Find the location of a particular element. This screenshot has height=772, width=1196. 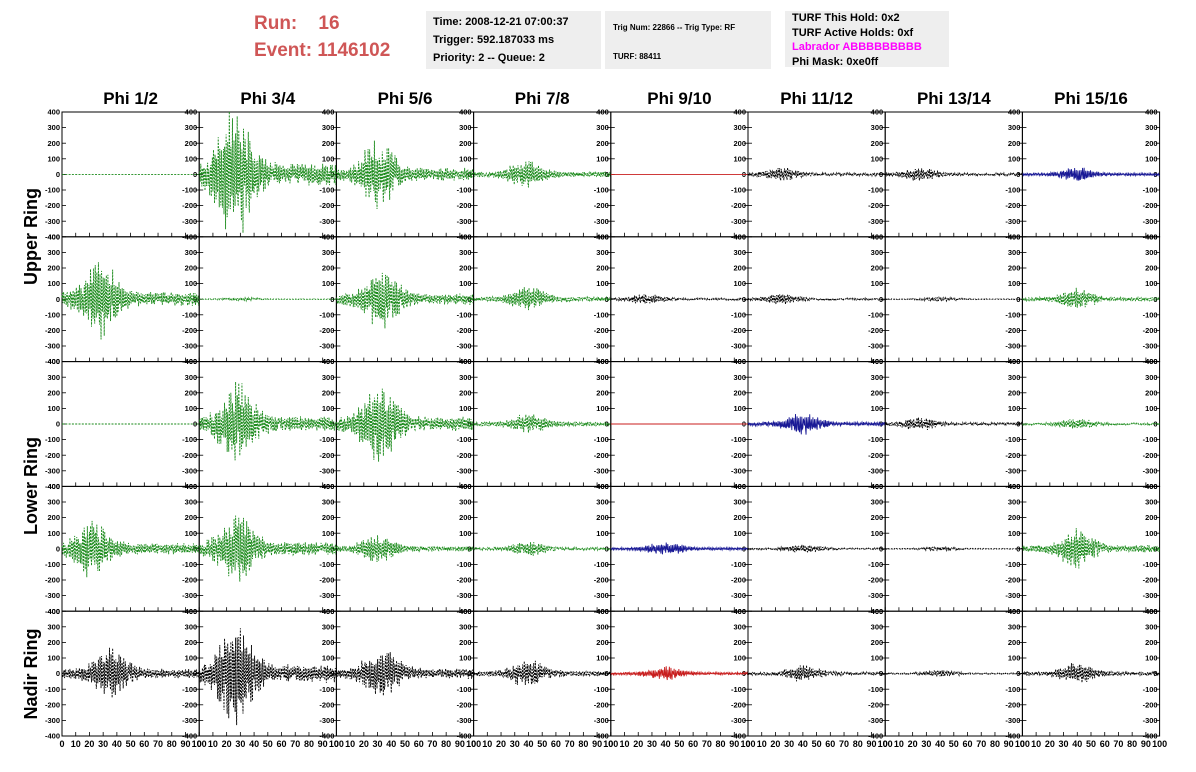

x-tick-label: 50 is located at coordinates (542, 744).